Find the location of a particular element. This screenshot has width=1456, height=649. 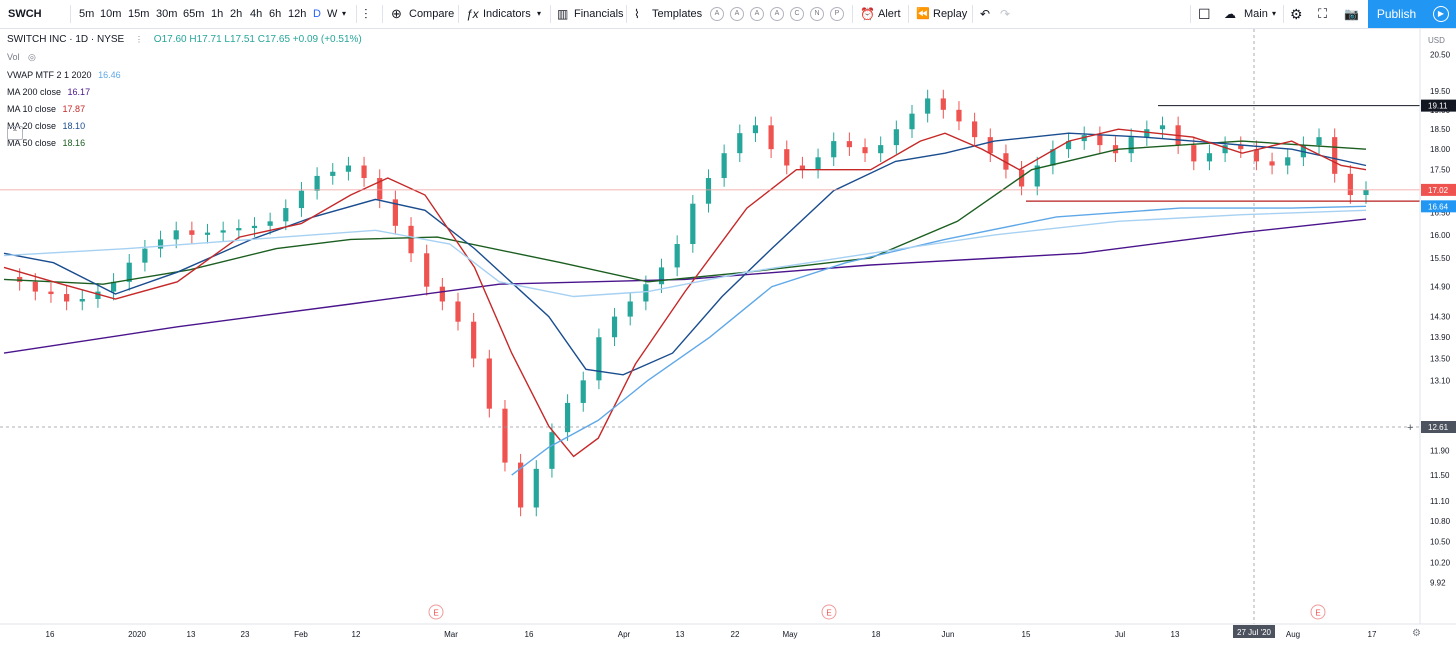

interval-1h: 1h is located at coordinates (217, 14).